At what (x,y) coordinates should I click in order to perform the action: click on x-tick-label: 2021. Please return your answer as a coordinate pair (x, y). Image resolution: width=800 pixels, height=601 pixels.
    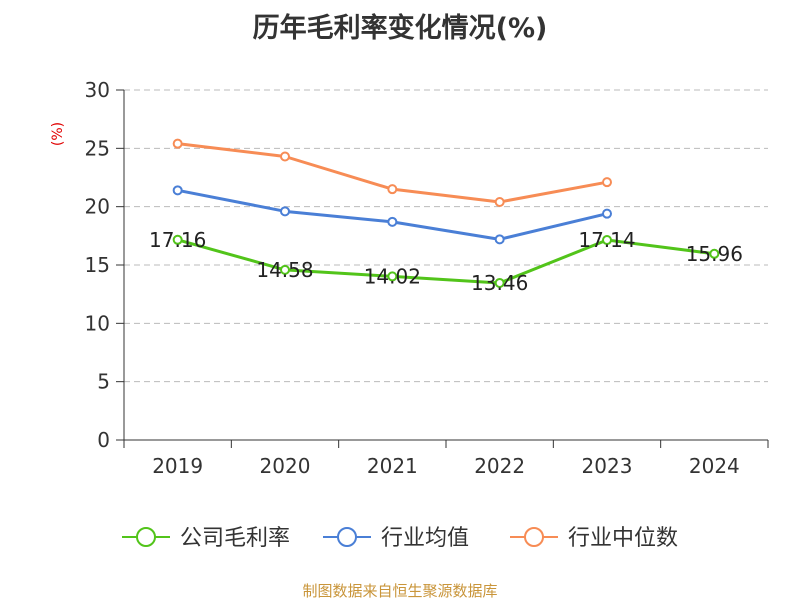
    Looking at the image, I should click on (392, 466).